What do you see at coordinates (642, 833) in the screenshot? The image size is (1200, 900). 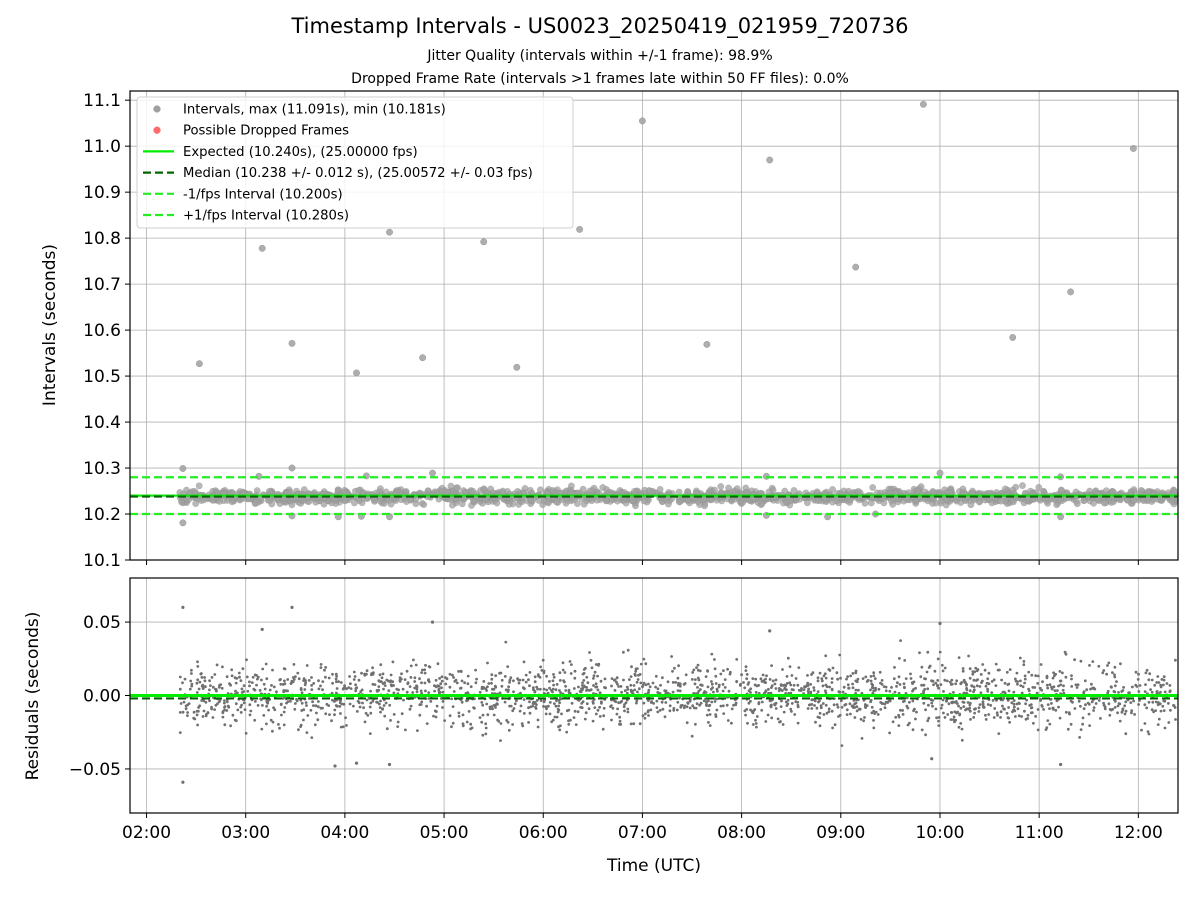 I see `x-tick-label: 07:00` at bounding box center [642, 833].